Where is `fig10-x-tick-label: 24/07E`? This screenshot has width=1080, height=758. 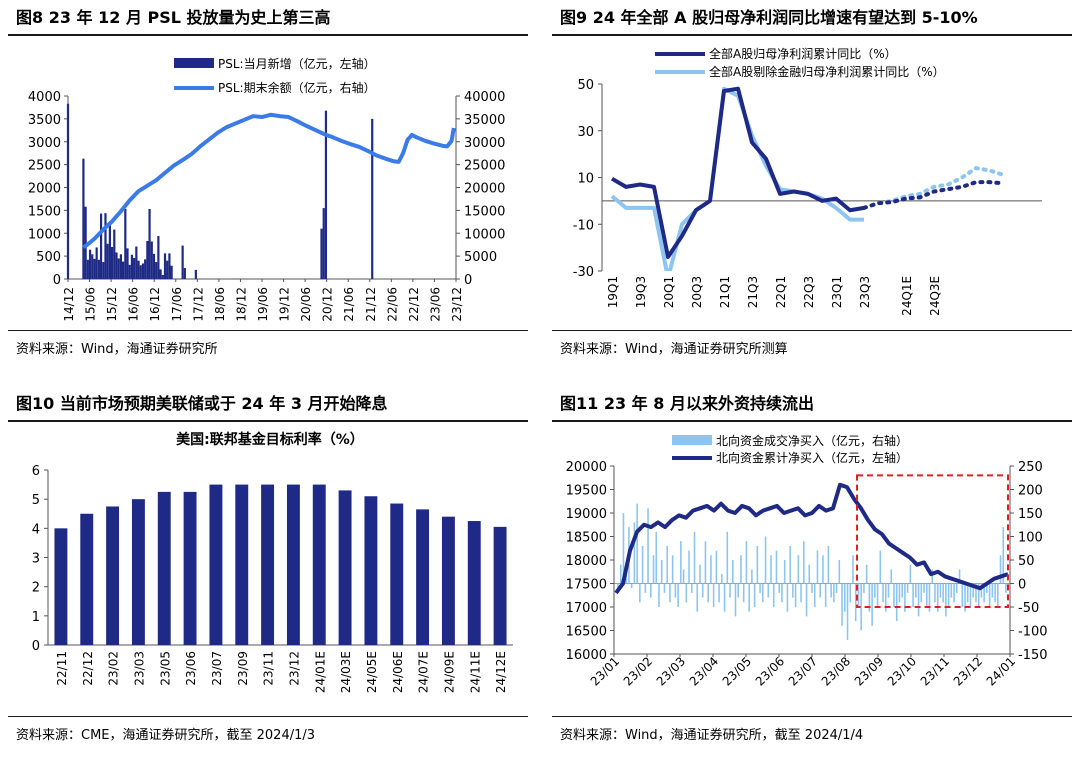
fig10-x-tick-label: 24/07E is located at coordinates (424, 672).